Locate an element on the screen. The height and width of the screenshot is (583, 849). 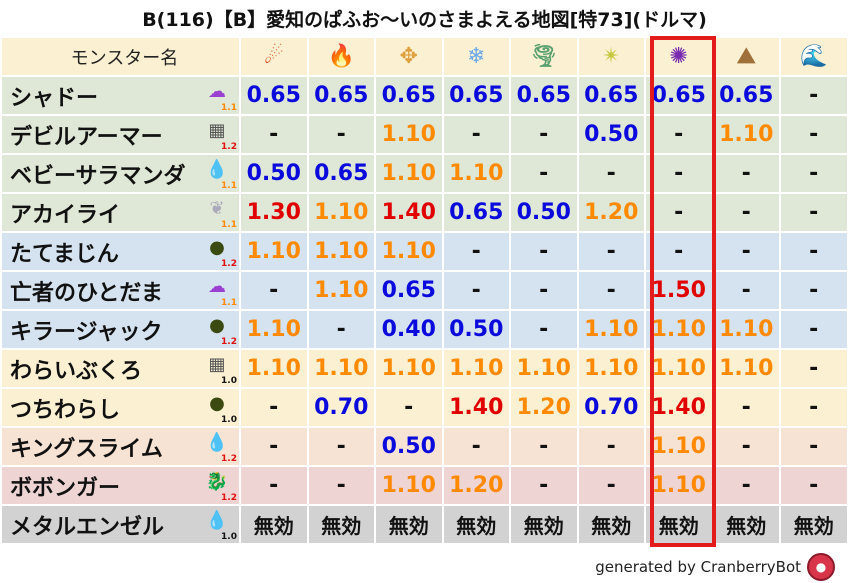
monster-name: キングスライム is located at coordinates (86, 449).